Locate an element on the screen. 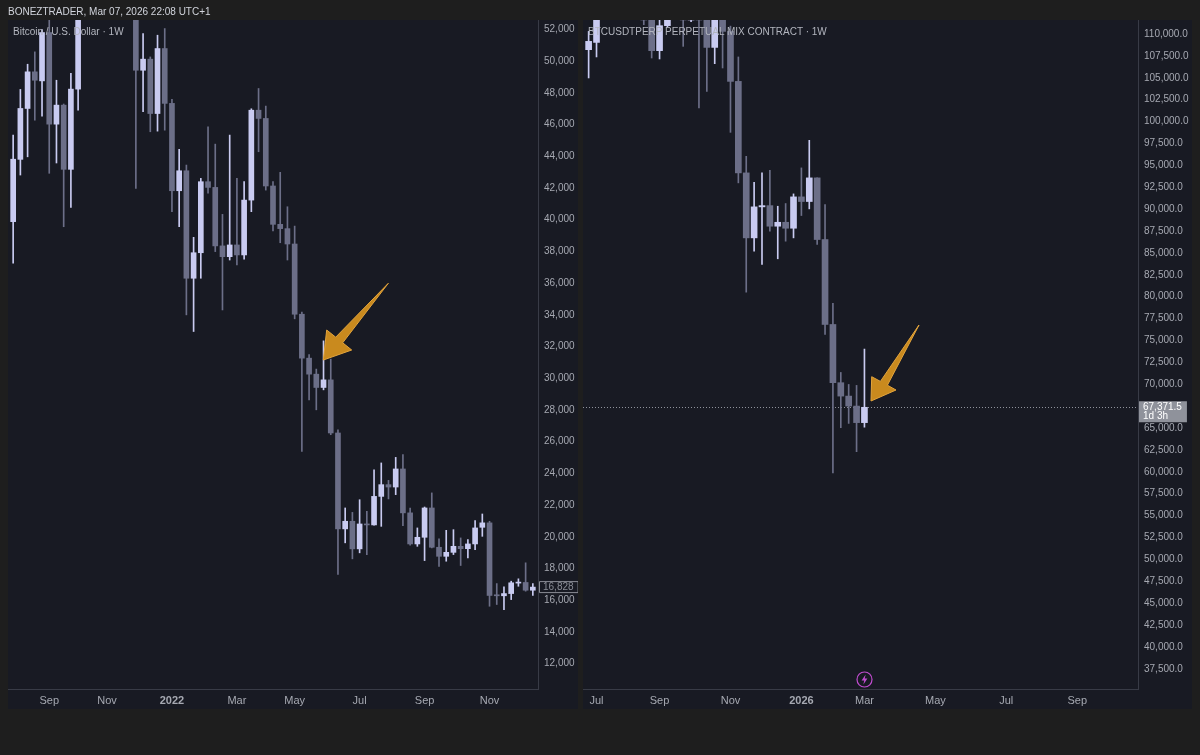 This screenshot has height=755, width=1200. y-tick-label: 26,000 is located at coordinates (560, 441).